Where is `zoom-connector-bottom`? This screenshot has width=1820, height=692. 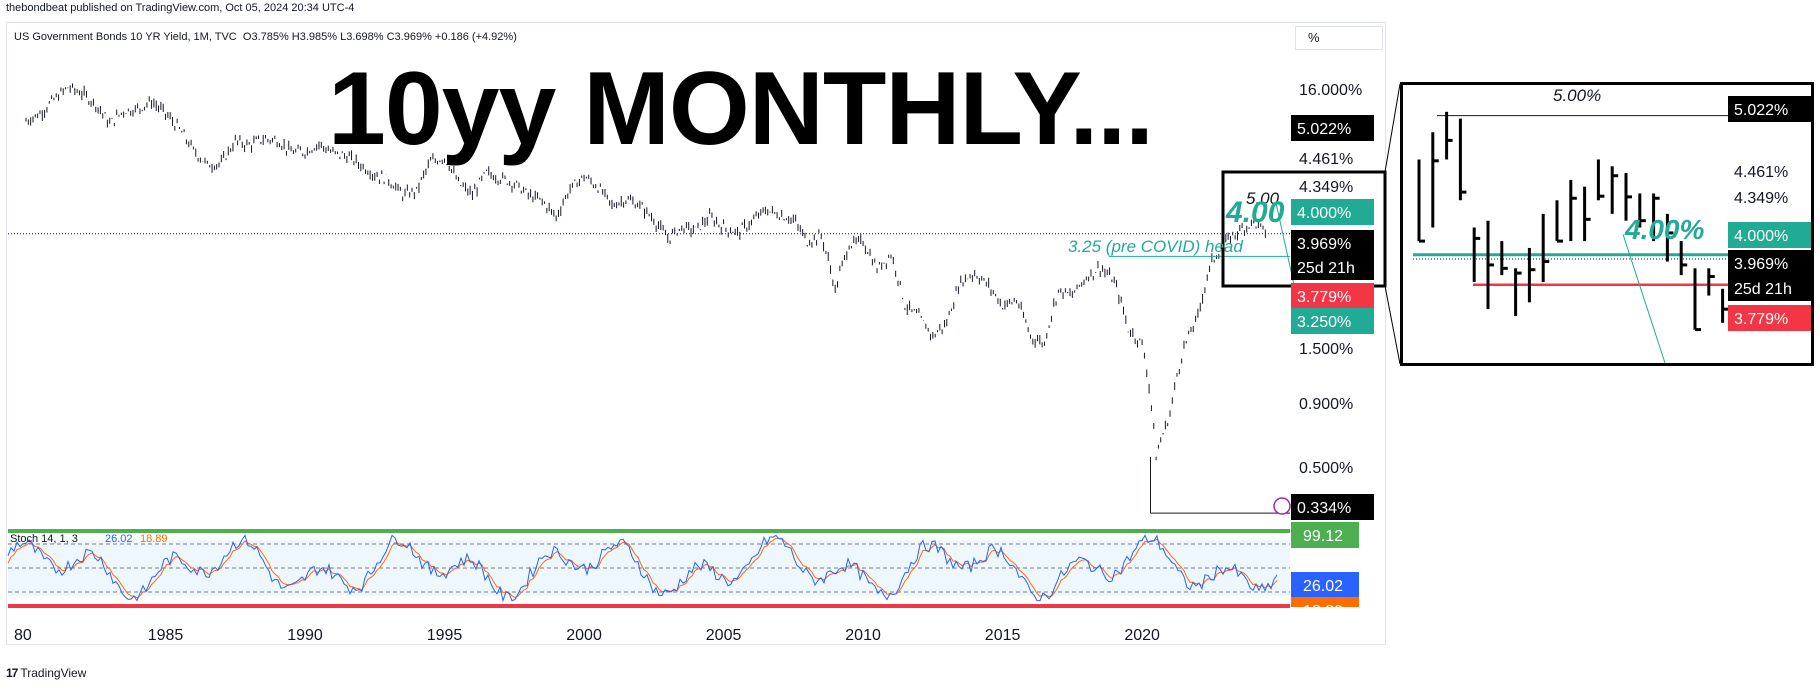 zoom-connector-bottom is located at coordinates (1392, 325).